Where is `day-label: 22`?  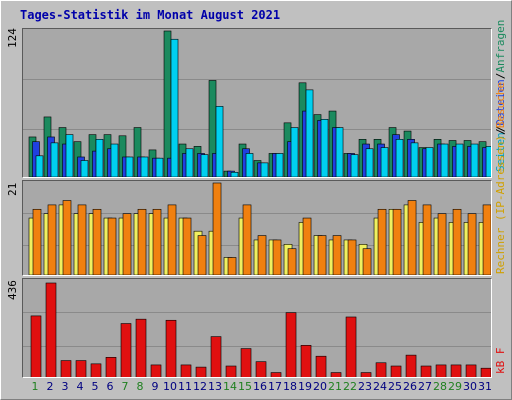 day-label: 22 is located at coordinates (350, 386).